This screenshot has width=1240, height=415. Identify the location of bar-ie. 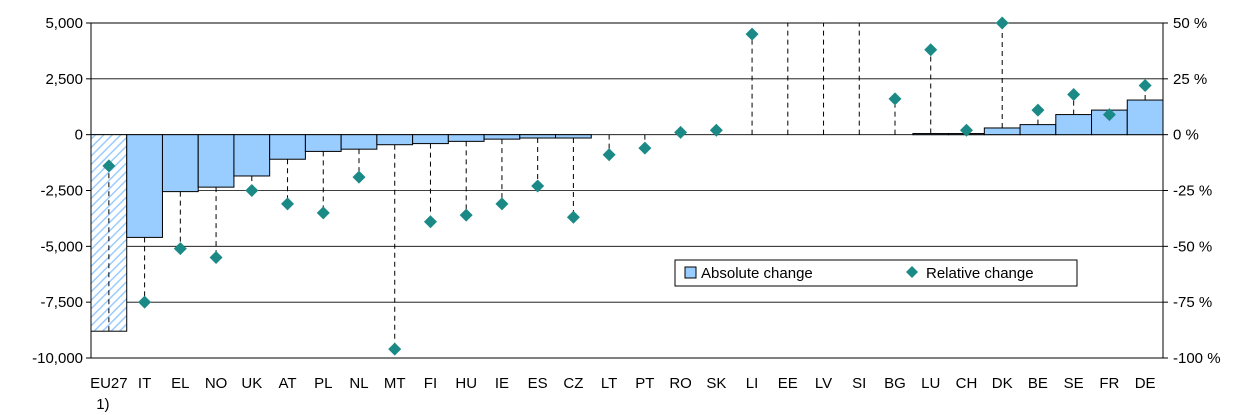
(502, 137).